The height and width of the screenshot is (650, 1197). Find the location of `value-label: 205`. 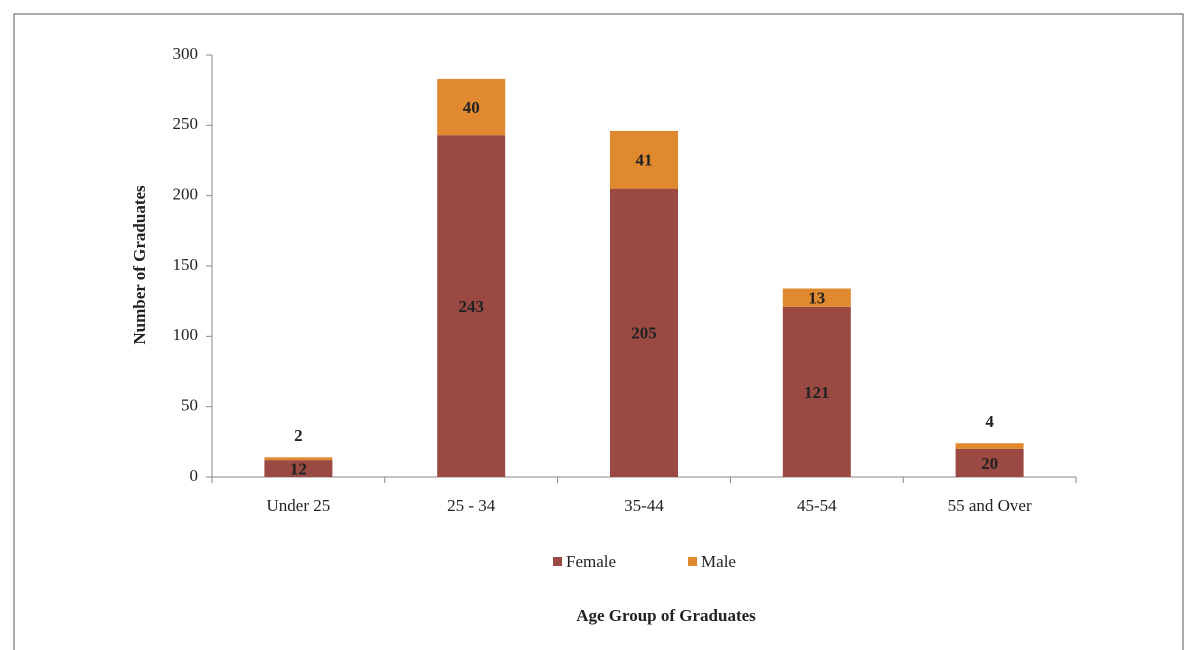

value-label: 205 is located at coordinates (644, 333).